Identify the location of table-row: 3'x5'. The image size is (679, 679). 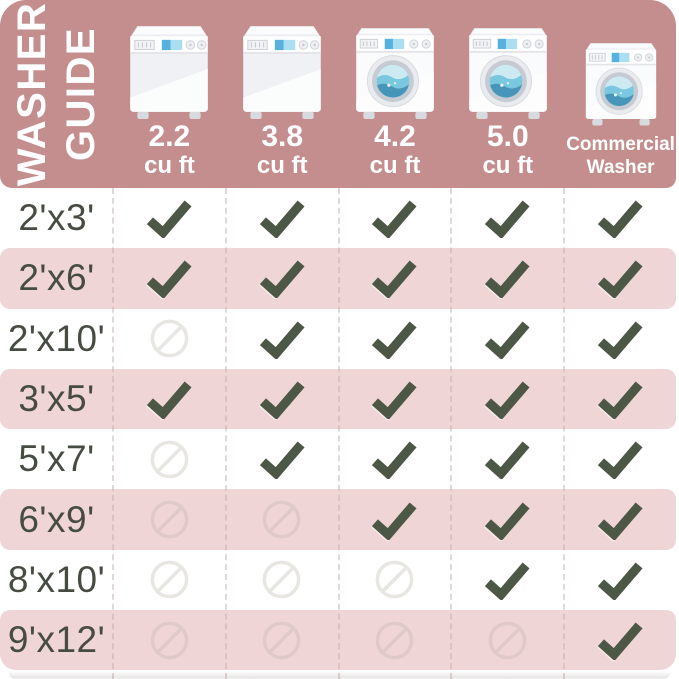
(338, 399).